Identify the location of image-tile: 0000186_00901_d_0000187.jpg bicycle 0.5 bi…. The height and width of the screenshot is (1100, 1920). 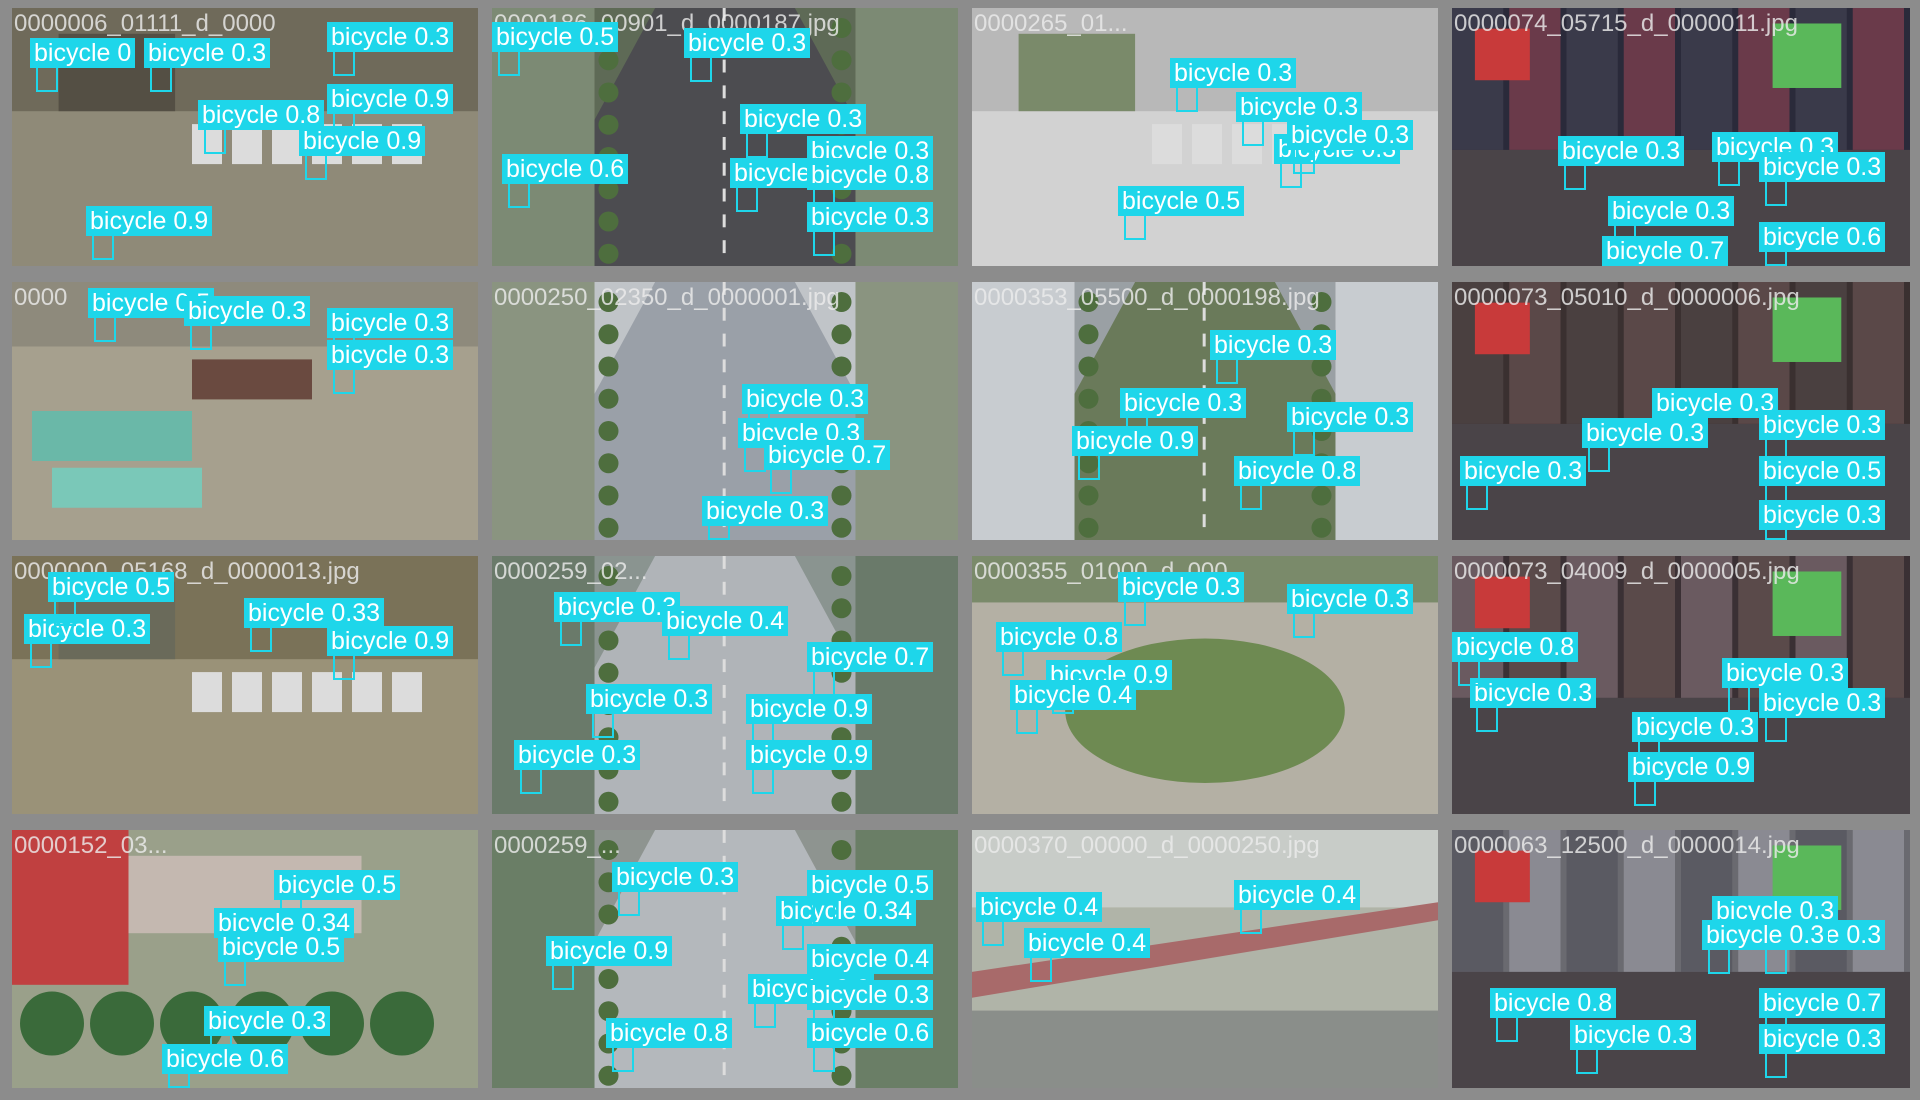
(725, 137).